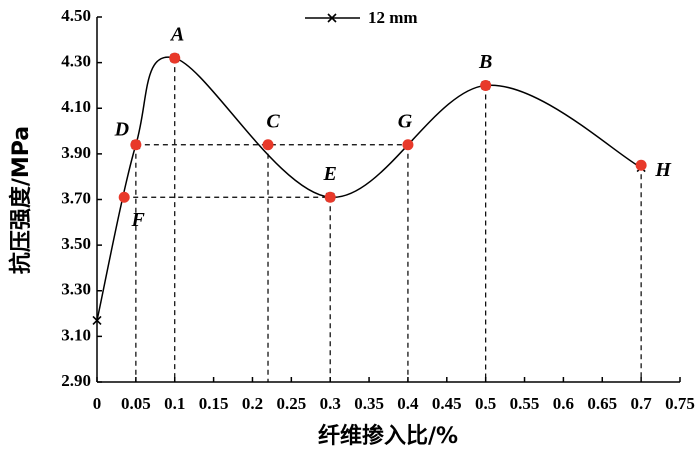 This screenshot has width=700, height=455. What do you see at coordinates (76, 380) in the screenshot?
I see `y-tick-label: 2.90` at bounding box center [76, 380].